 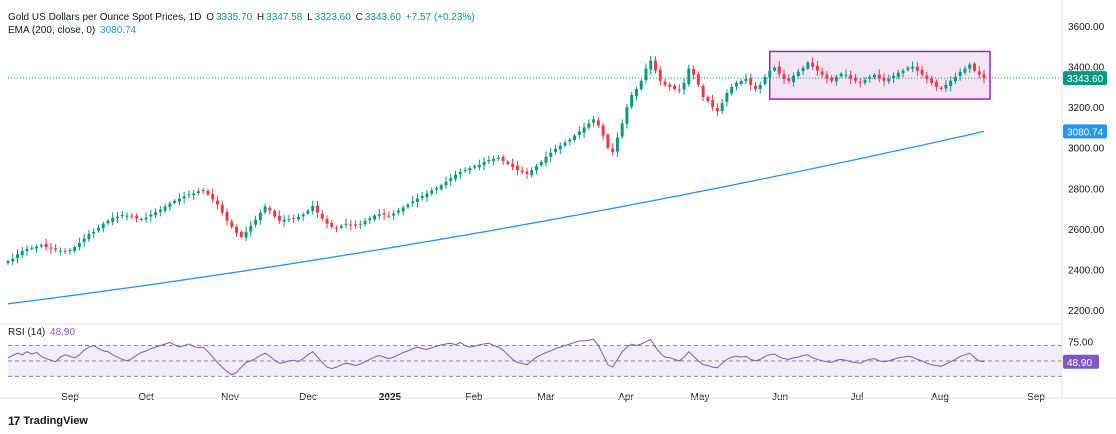 What do you see at coordinates (1080, 343) in the screenshot?
I see `rsi-tick-label: 75.00` at bounding box center [1080, 343].